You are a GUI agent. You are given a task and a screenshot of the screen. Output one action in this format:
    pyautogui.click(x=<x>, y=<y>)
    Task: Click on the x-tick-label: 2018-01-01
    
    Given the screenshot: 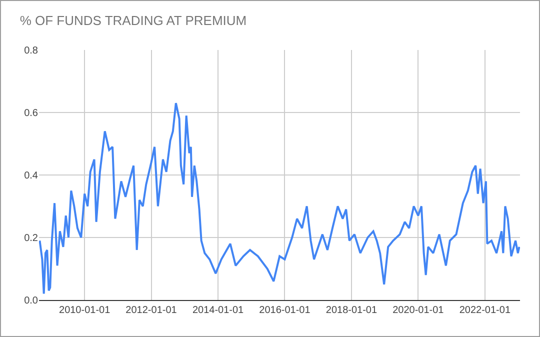 What is the action you would take?
    pyautogui.click(x=352, y=310)
    